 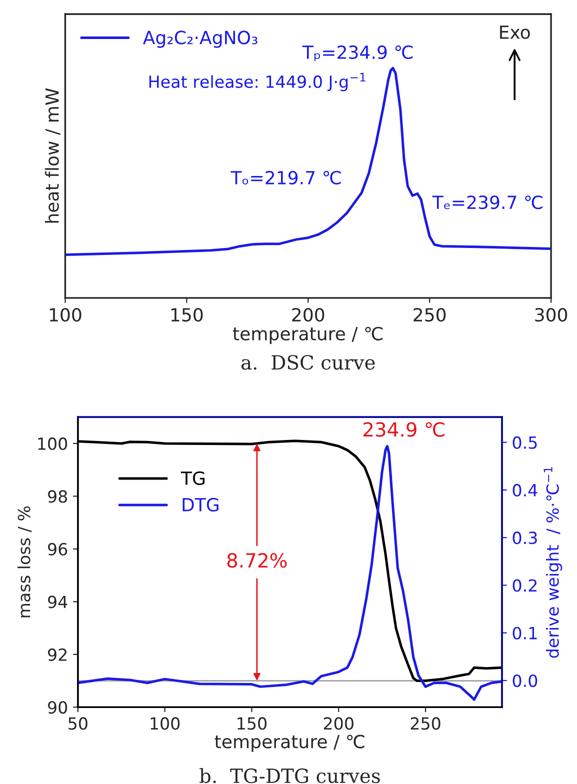 I want to click on y2-tick-label: 0.5, so click(x=524, y=442).